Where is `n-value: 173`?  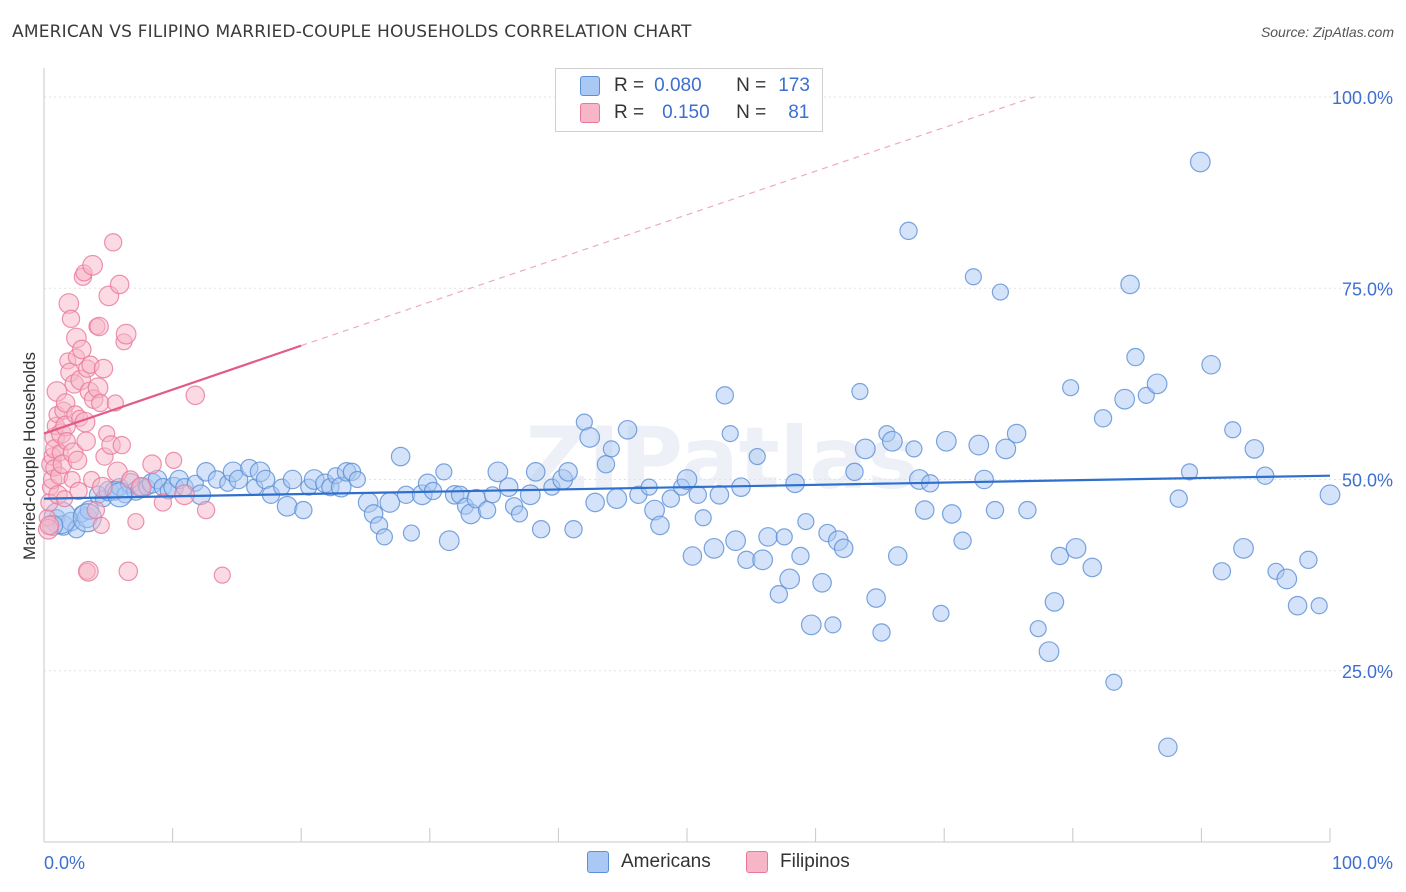 n-value: 173 is located at coordinates (794, 85).